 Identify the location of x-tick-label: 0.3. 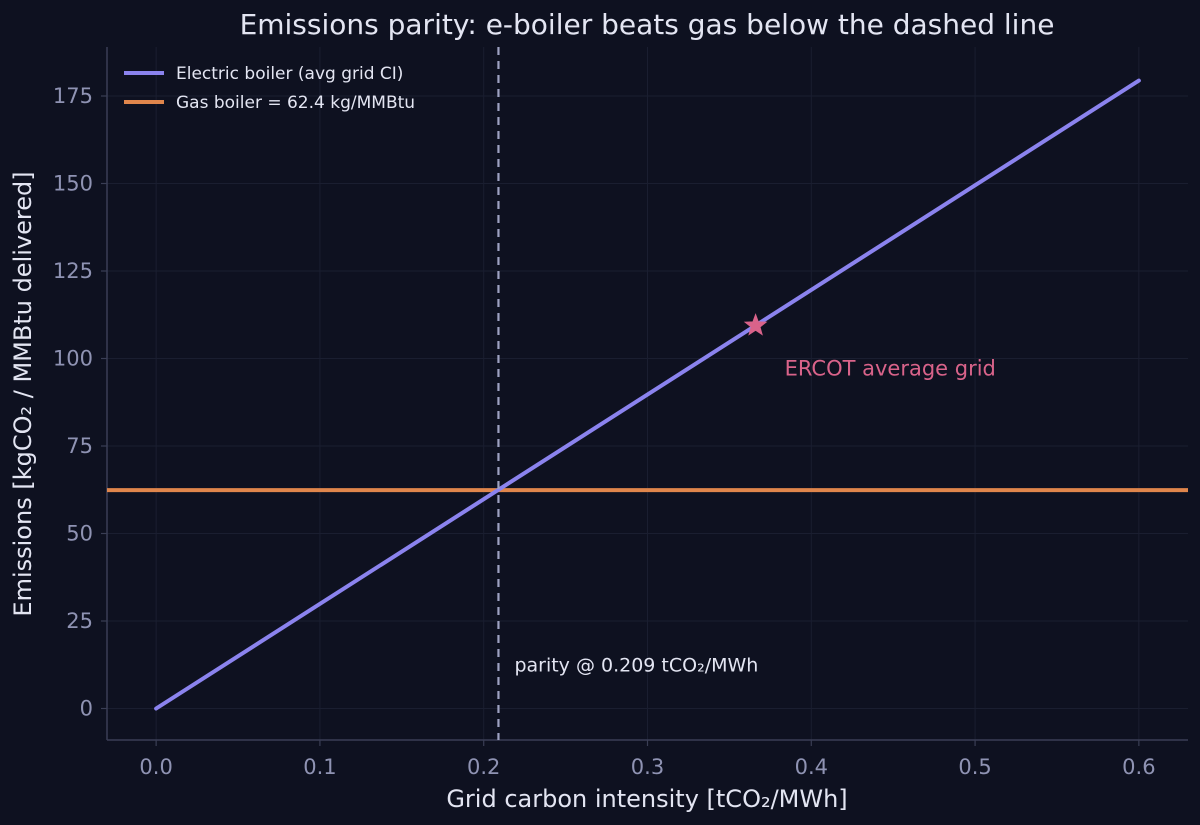
(647, 767).